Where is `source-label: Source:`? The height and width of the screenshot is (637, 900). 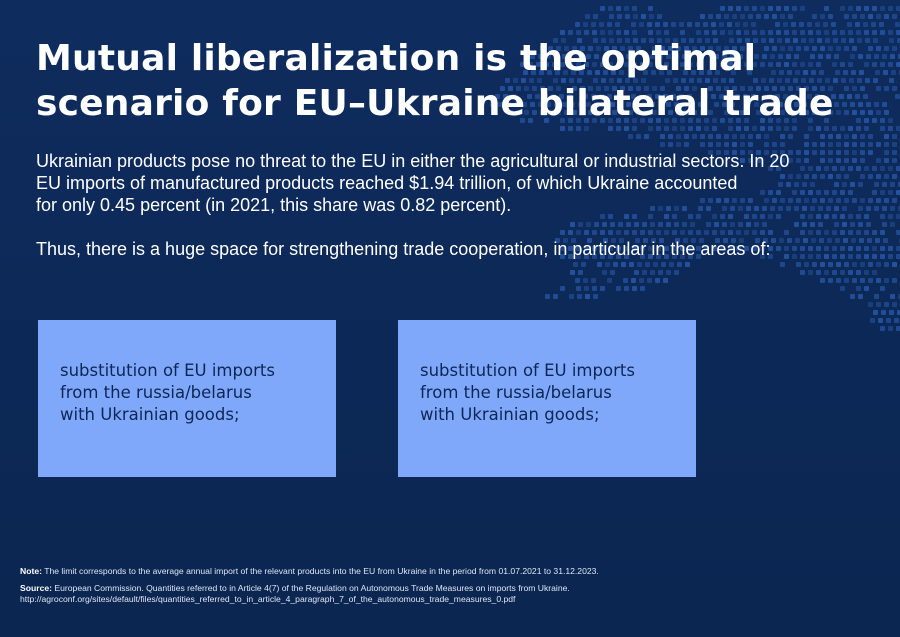 source-label: Source: is located at coordinates (36, 588).